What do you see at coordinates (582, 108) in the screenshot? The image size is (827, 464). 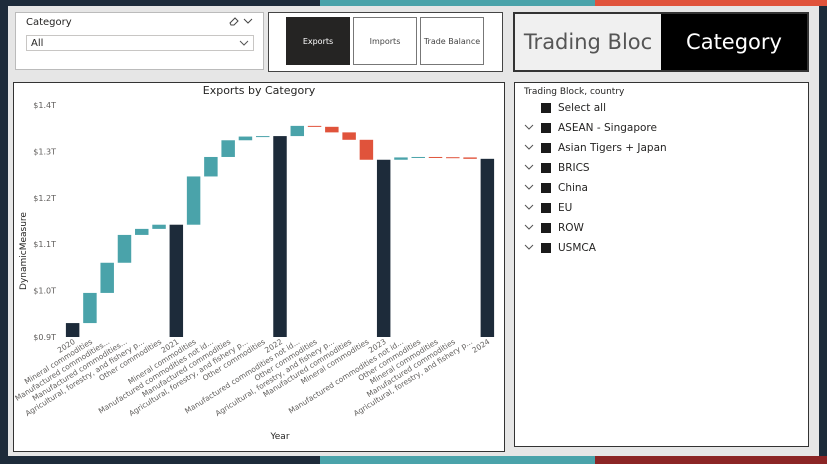 I see `legend-item-label: Select all` at bounding box center [582, 108].